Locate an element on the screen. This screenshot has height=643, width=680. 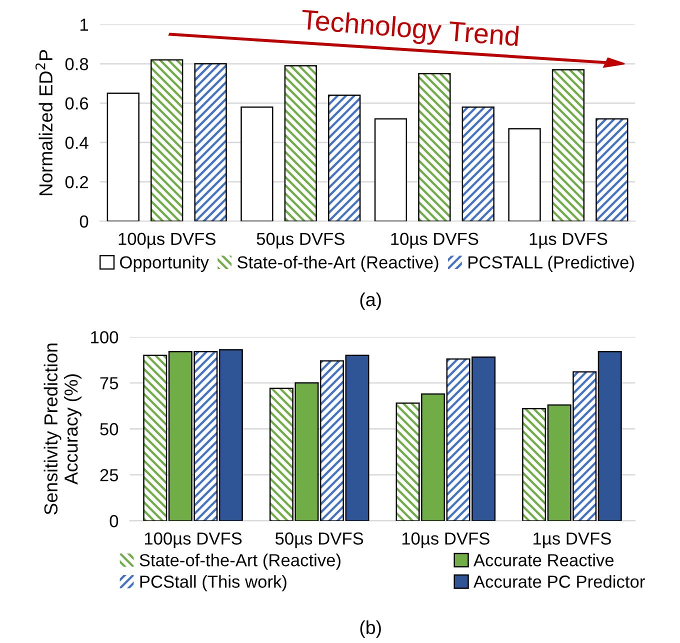
legend-label: Opportunity is located at coordinates (164, 264).